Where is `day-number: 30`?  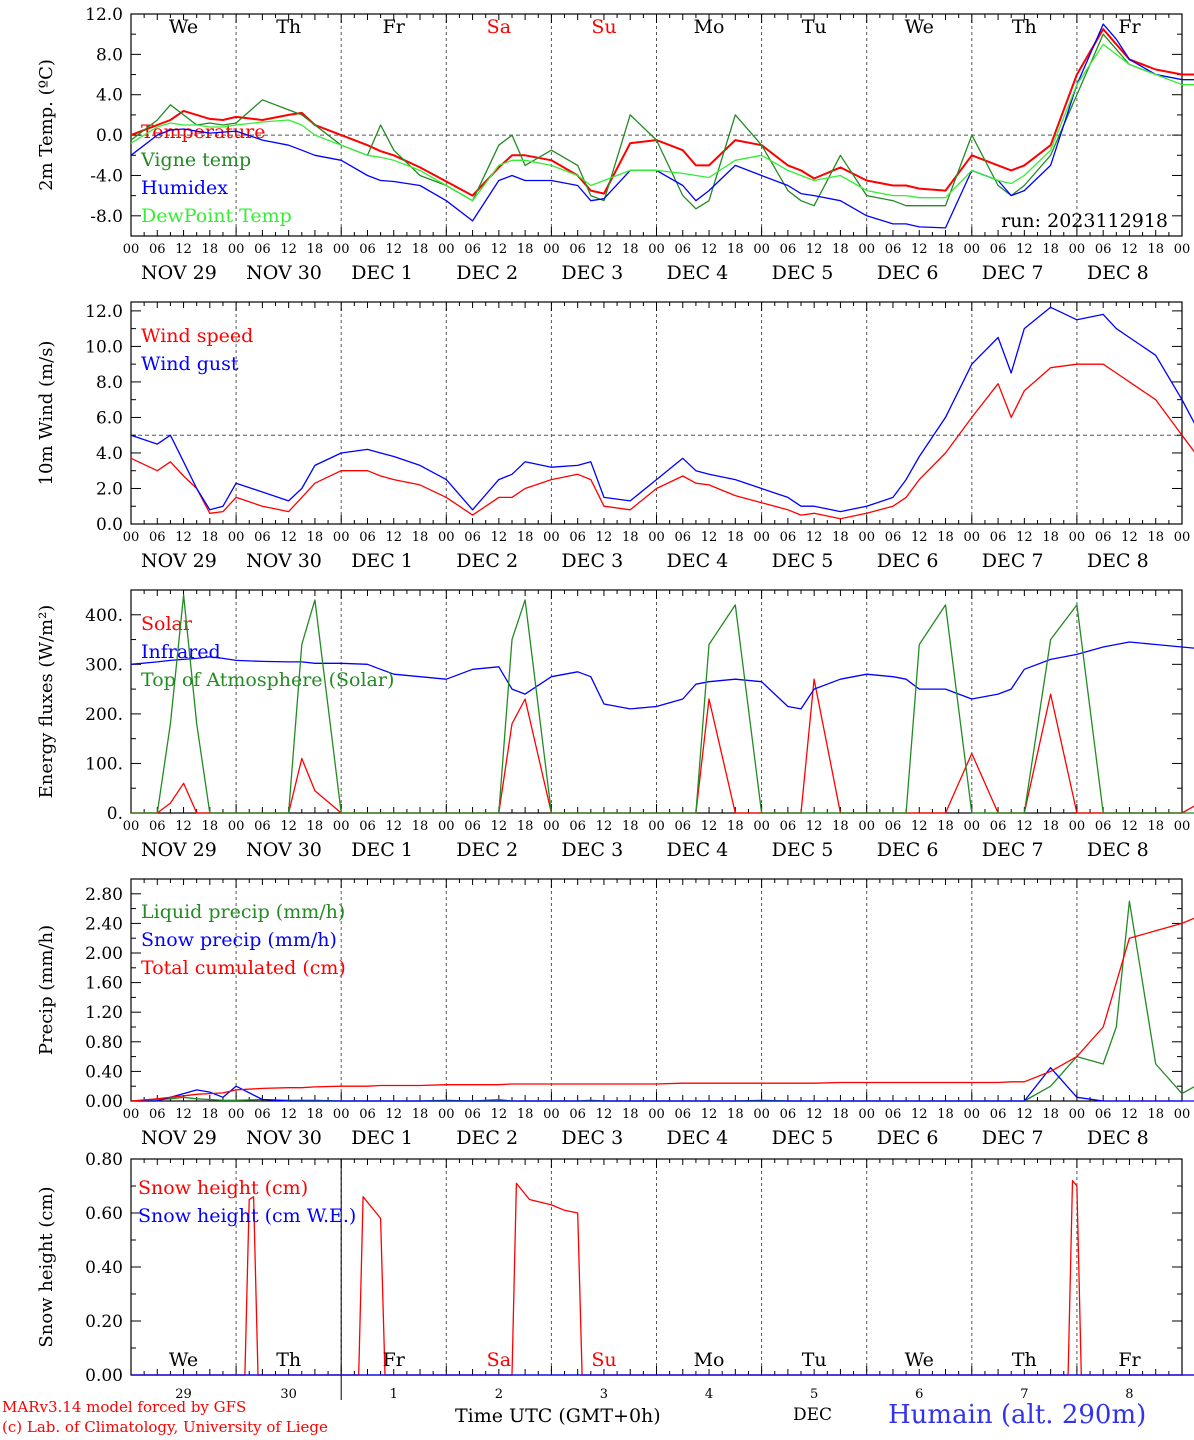
day-number: 30 is located at coordinates (288, 1394).